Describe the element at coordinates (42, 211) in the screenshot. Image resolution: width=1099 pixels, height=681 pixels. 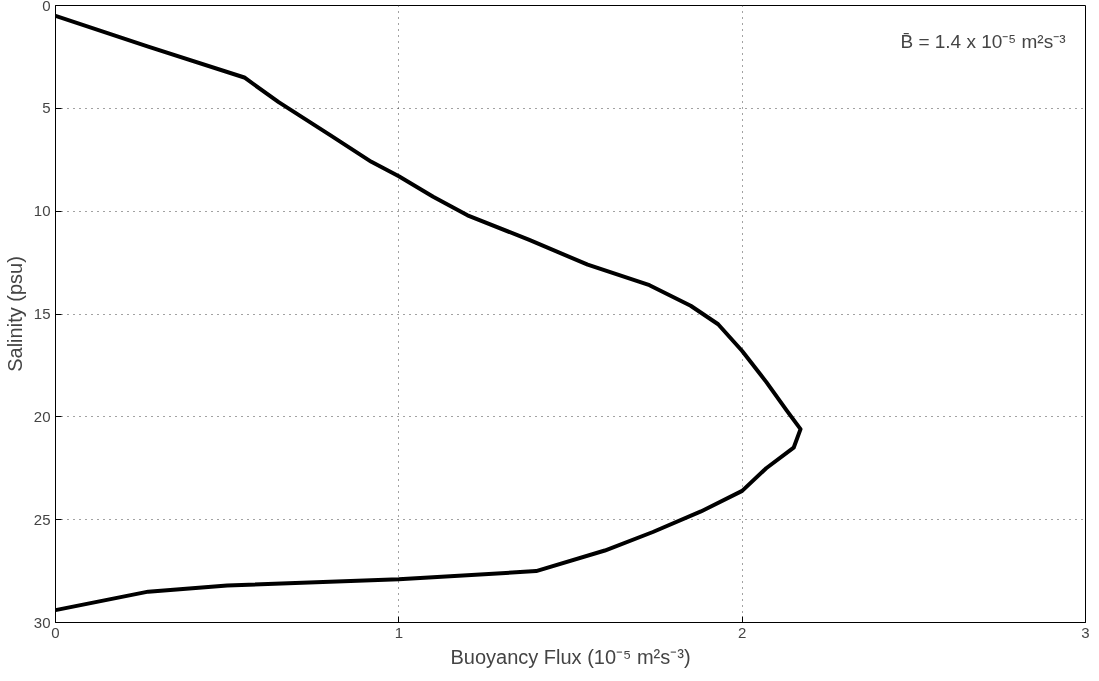
I see `y-tick-label: 10` at that location.